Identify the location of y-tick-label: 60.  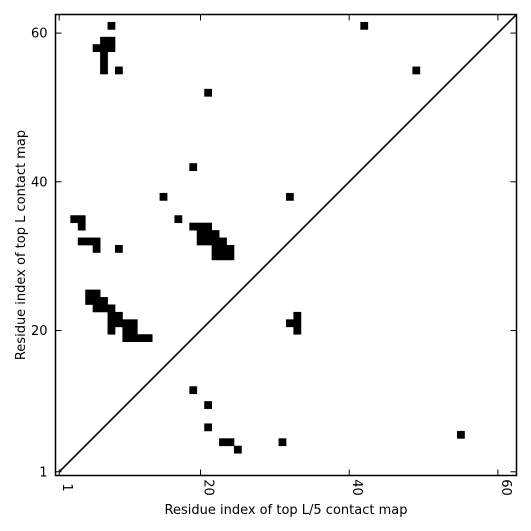
(39, 34).